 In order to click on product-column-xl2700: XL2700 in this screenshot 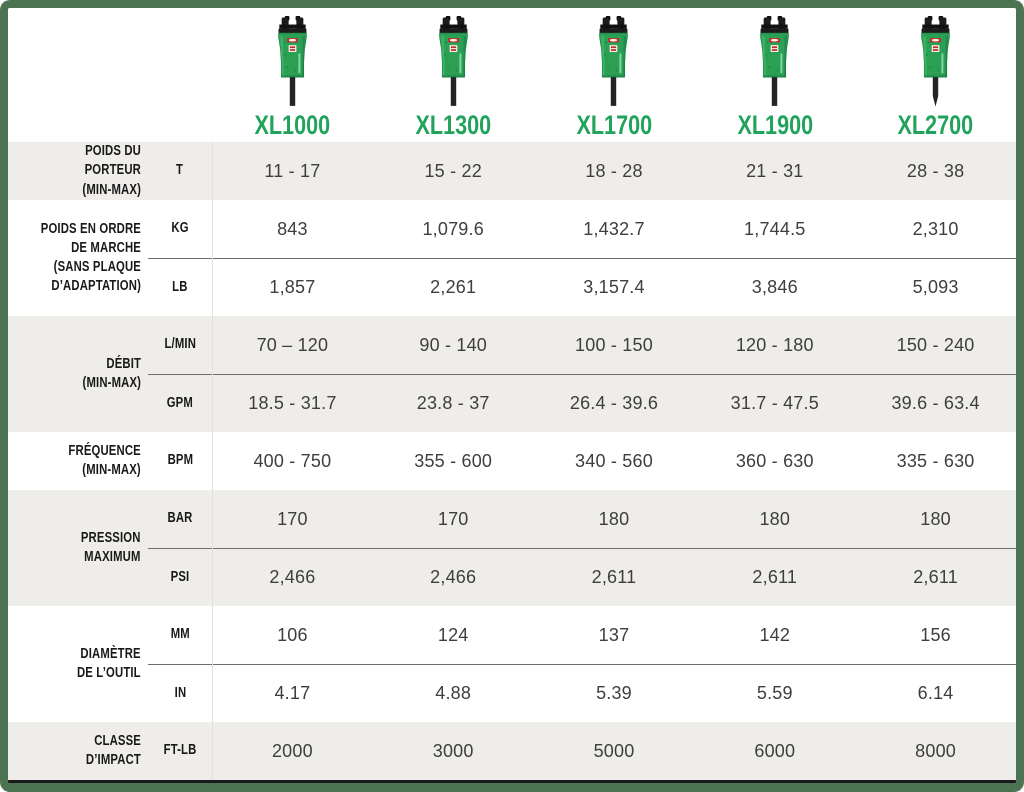, I will do `click(935, 75)`.